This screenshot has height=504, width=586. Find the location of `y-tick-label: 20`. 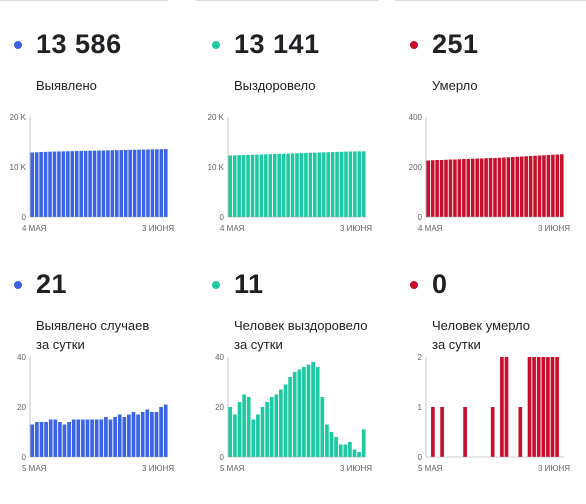

y-tick-label: 20 is located at coordinates (21, 407).